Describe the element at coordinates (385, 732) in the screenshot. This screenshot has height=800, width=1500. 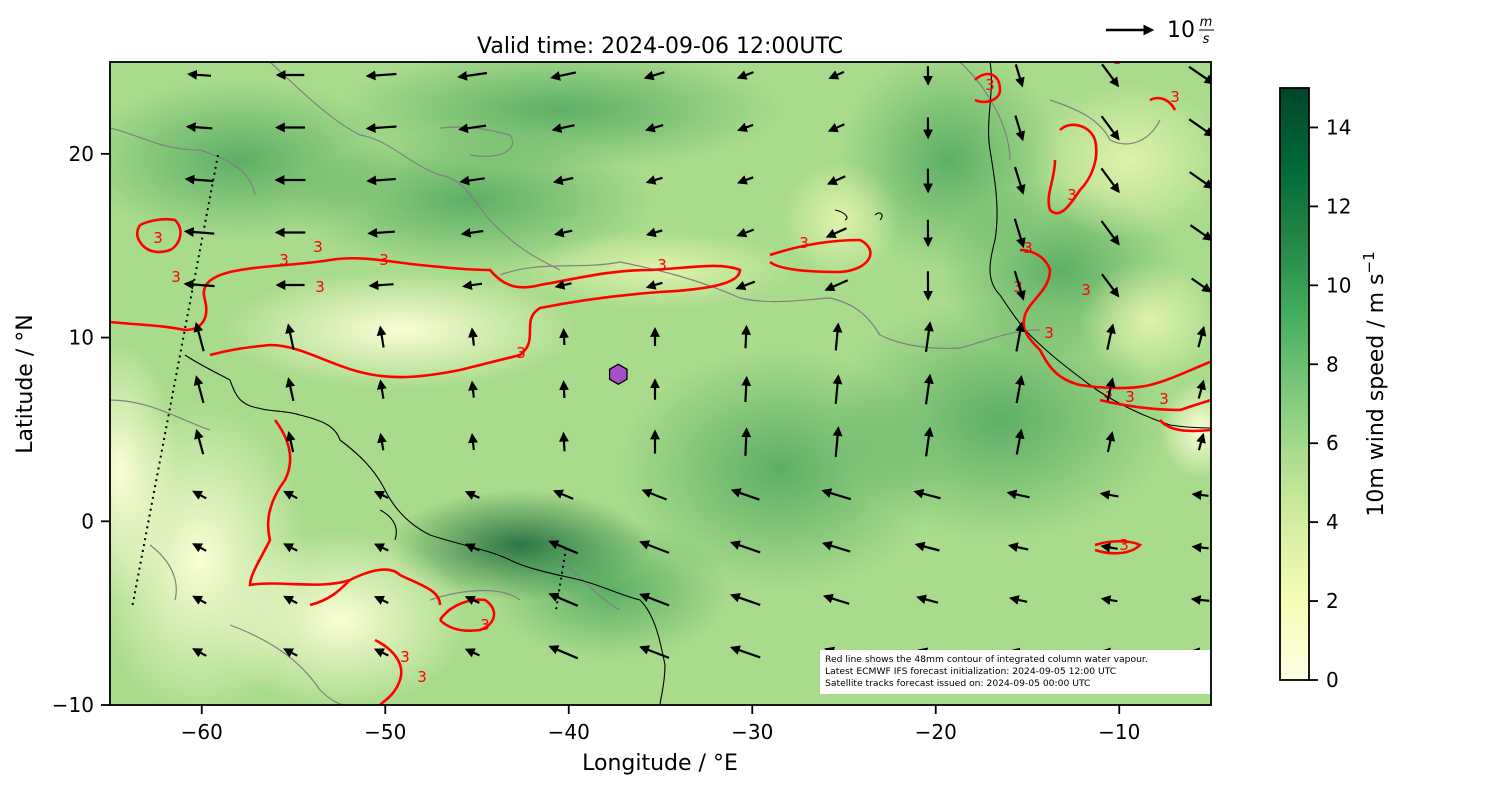
I see `x-tick-label: −50` at that location.